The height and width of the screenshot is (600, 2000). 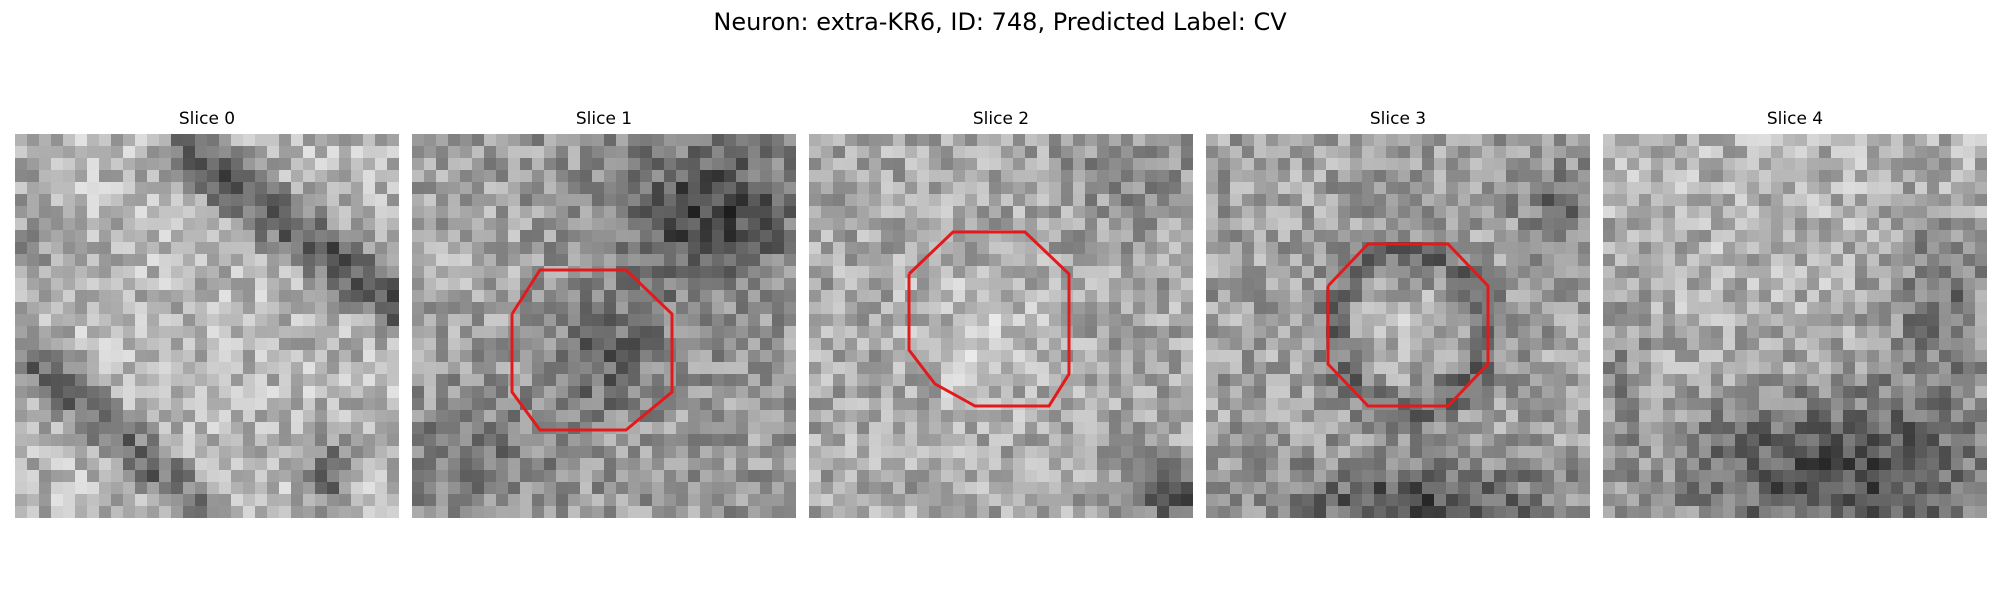 I want to click on slice-panel-3: Slice 3, so click(x=1398, y=313).